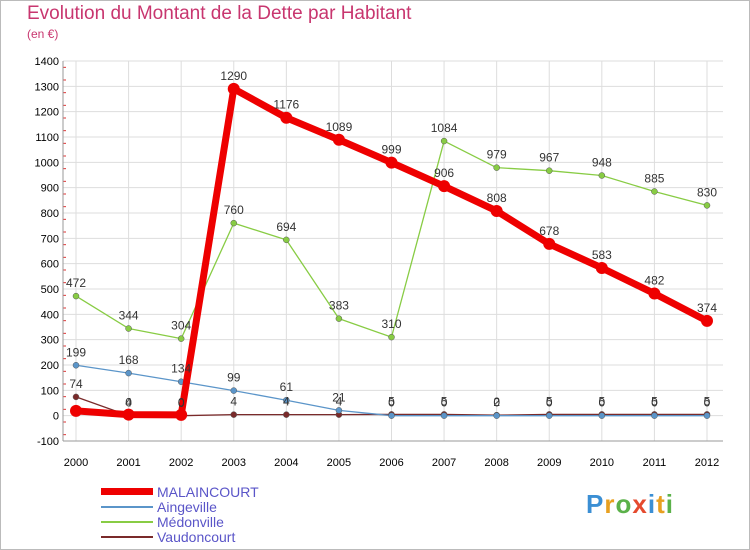 This screenshot has width=750, height=550. I want to click on legend-label-malaincourt: MALAINCOURT, so click(208, 492).